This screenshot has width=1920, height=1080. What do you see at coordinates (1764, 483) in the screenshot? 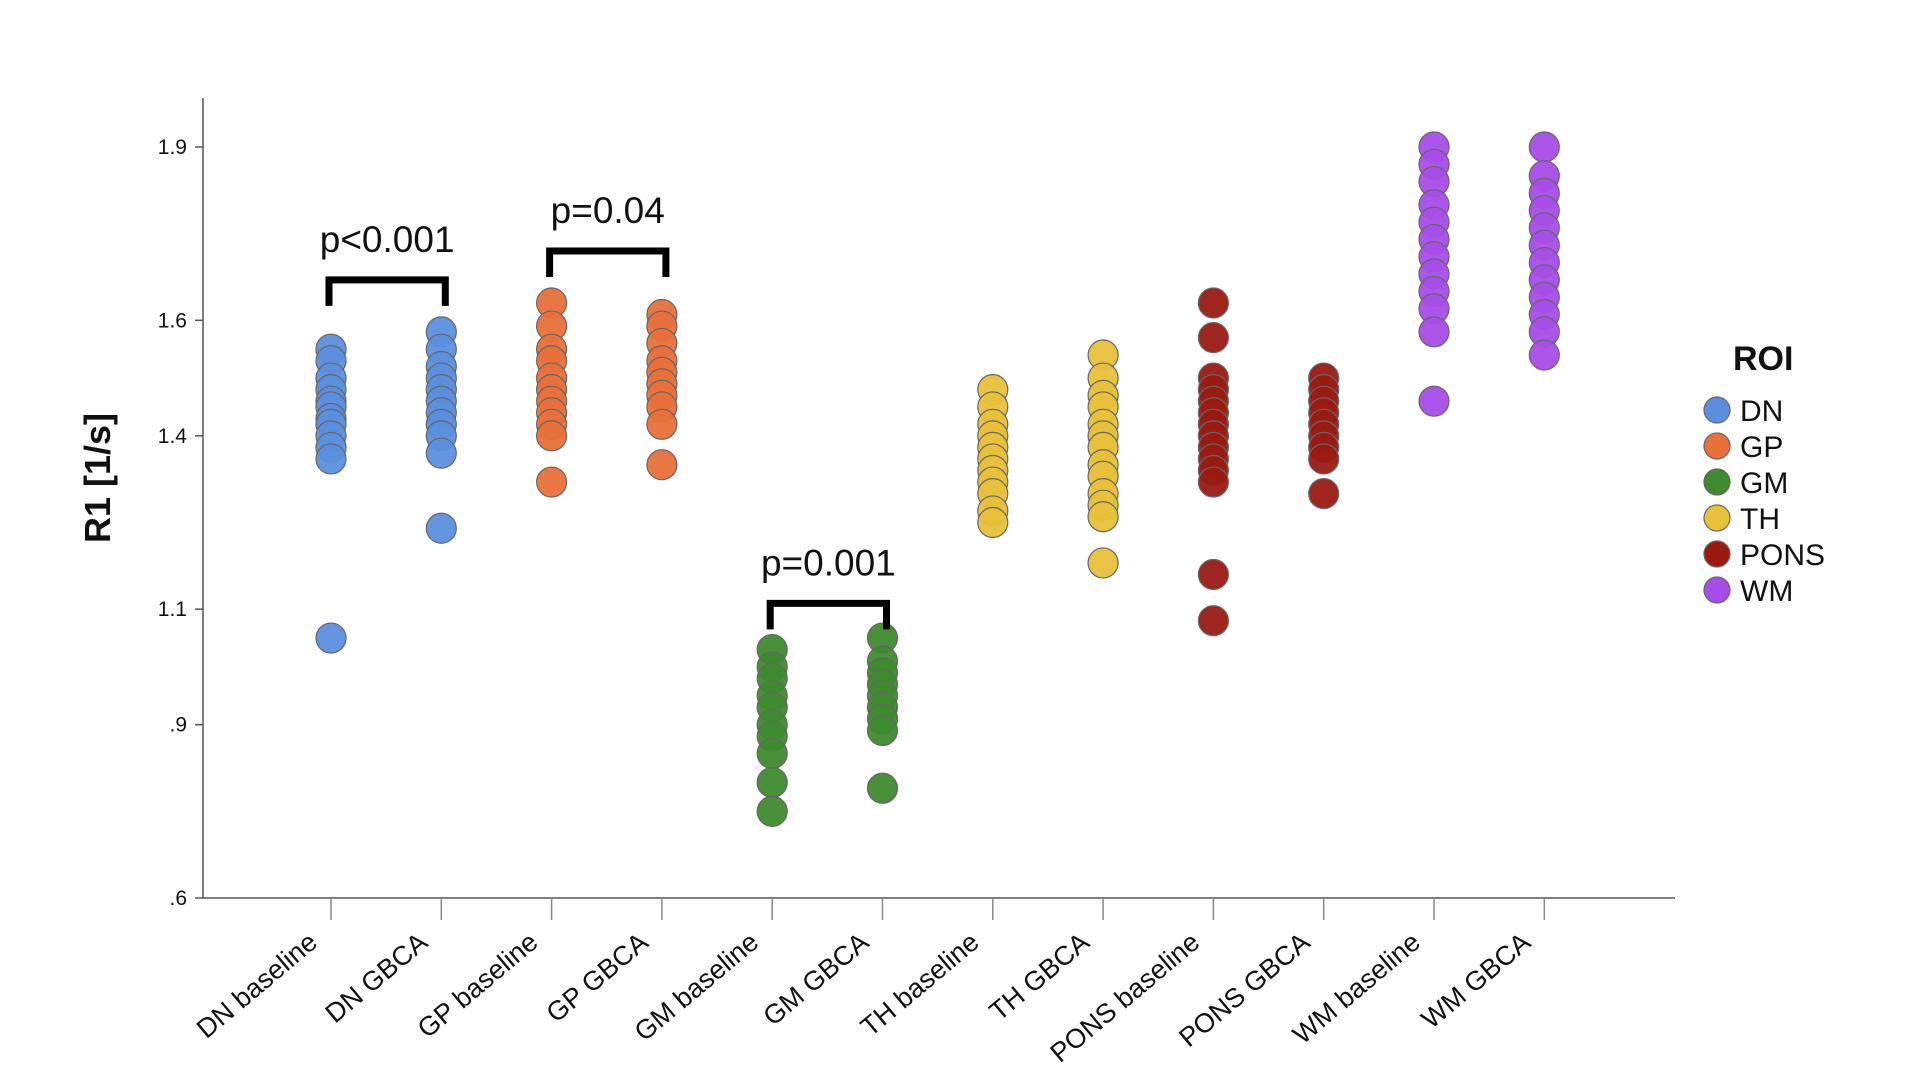
I see `legend-label: GM` at bounding box center [1764, 483].